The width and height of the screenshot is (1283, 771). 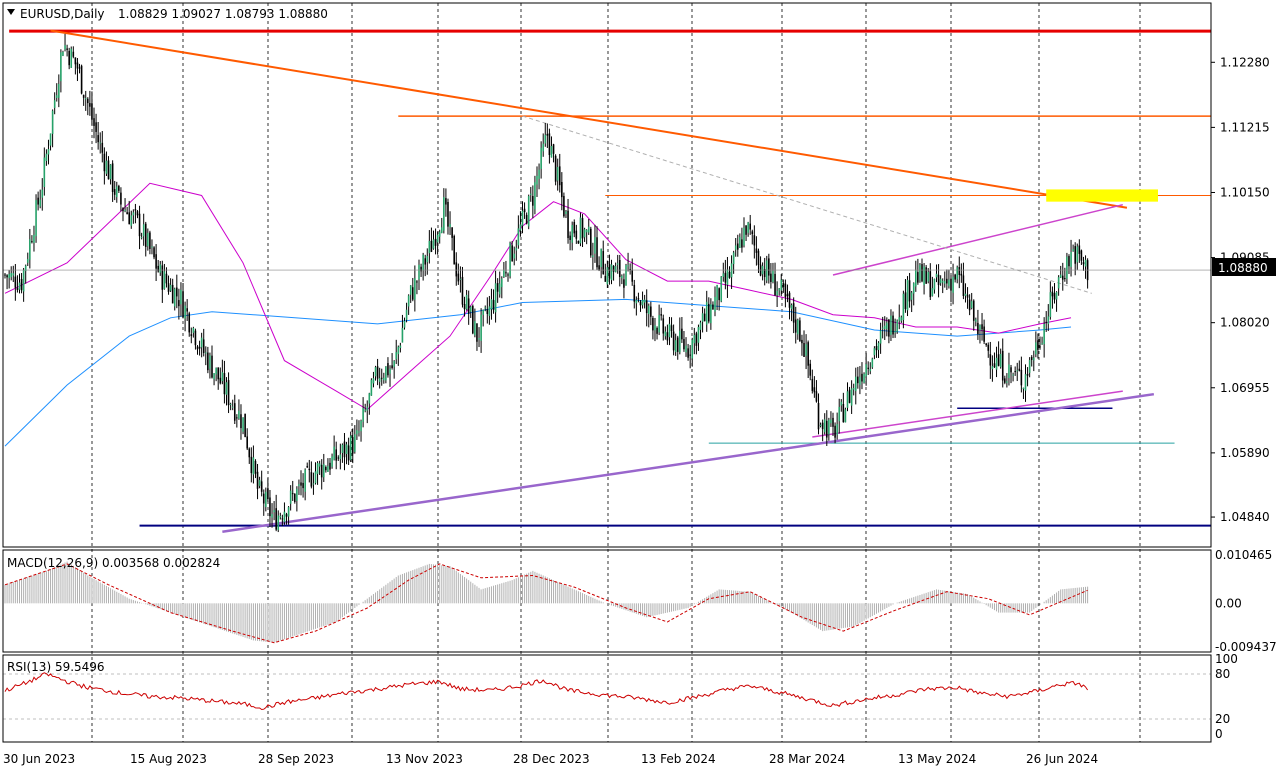 What do you see at coordinates (11, 12) in the screenshot?
I see `panel-menu-triangle-icon` at bounding box center [11, 12].